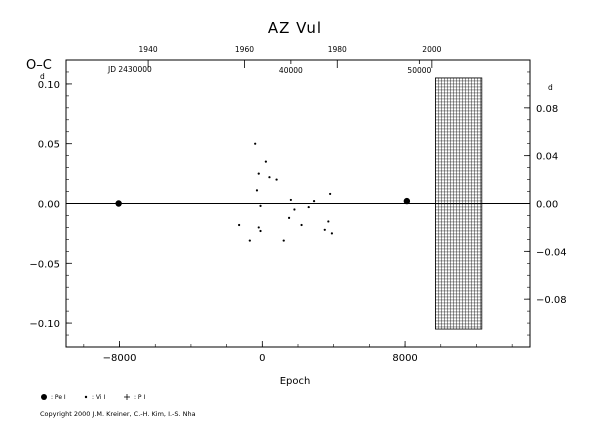  Describe the element at coordinates (49, 85) in the screenshot. I see `y-tick-label: 0.10` at that location.